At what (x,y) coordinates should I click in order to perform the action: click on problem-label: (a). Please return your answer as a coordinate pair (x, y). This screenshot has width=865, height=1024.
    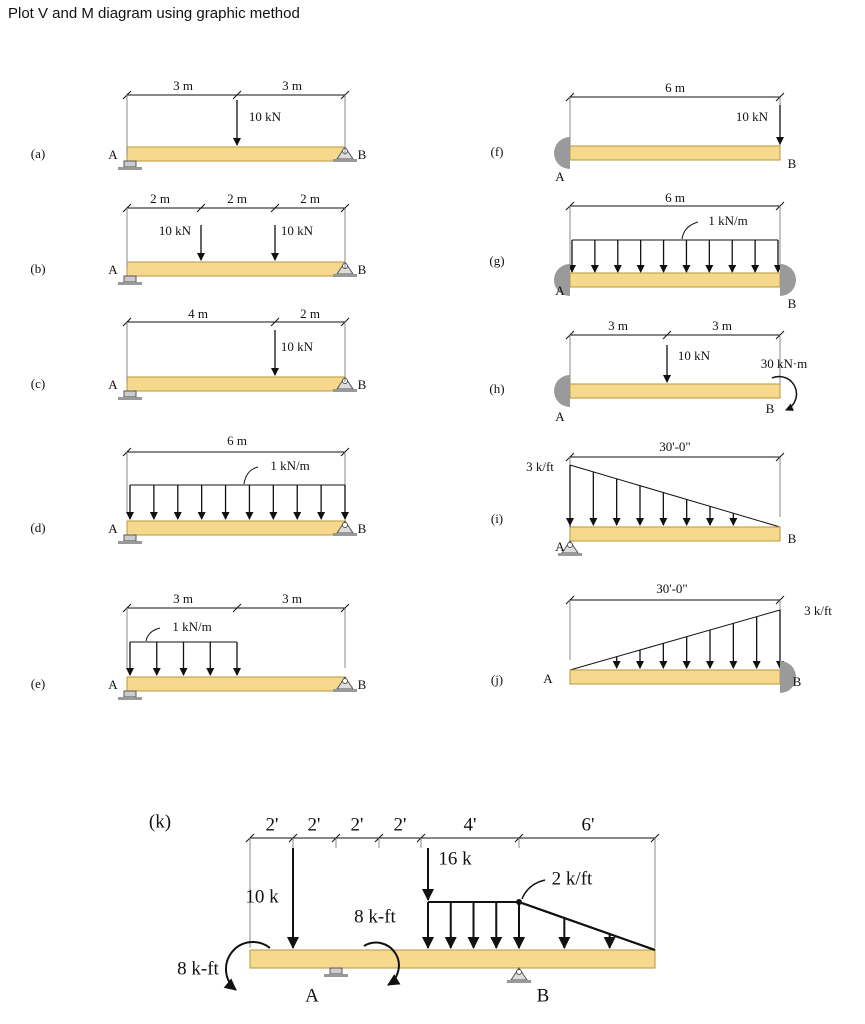
    Looking at the image, I should click on (38, 153).